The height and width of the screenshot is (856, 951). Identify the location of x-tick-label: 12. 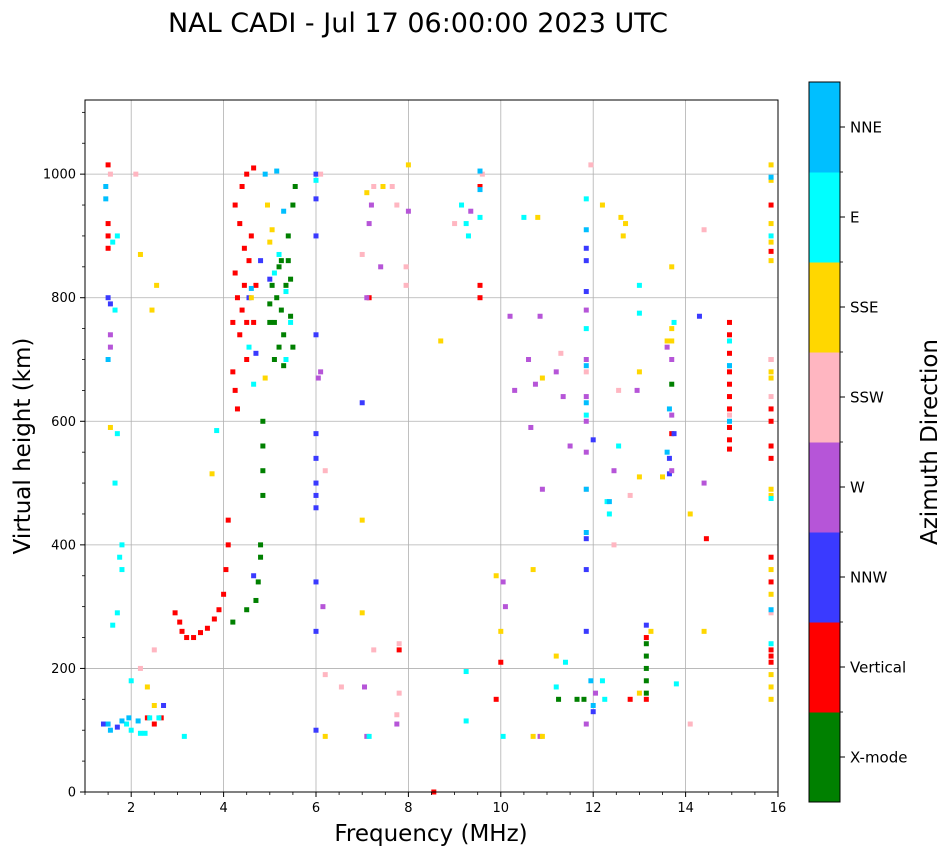
(593, 808).